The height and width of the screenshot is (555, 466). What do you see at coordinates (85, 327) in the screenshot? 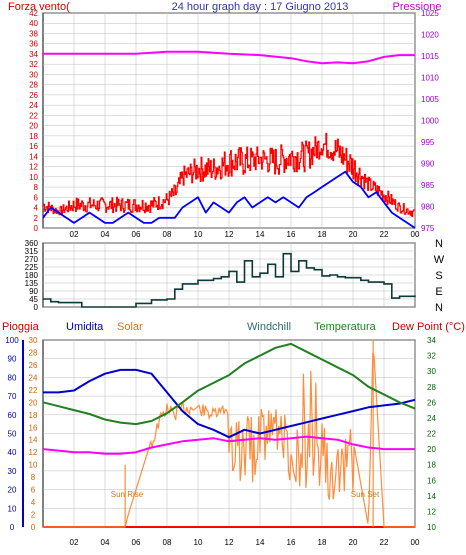
I see `humidity-axis-label: Umidita` at bounding box center [85, 327].